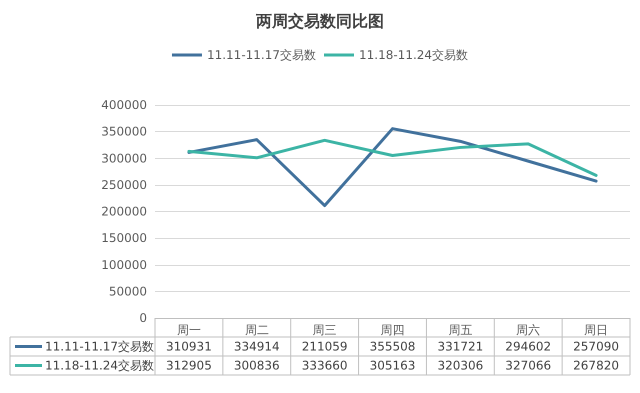  Describe the element at coordinates (143, 318) in the screenshot. I see `y-tick-label: 0` at that location.